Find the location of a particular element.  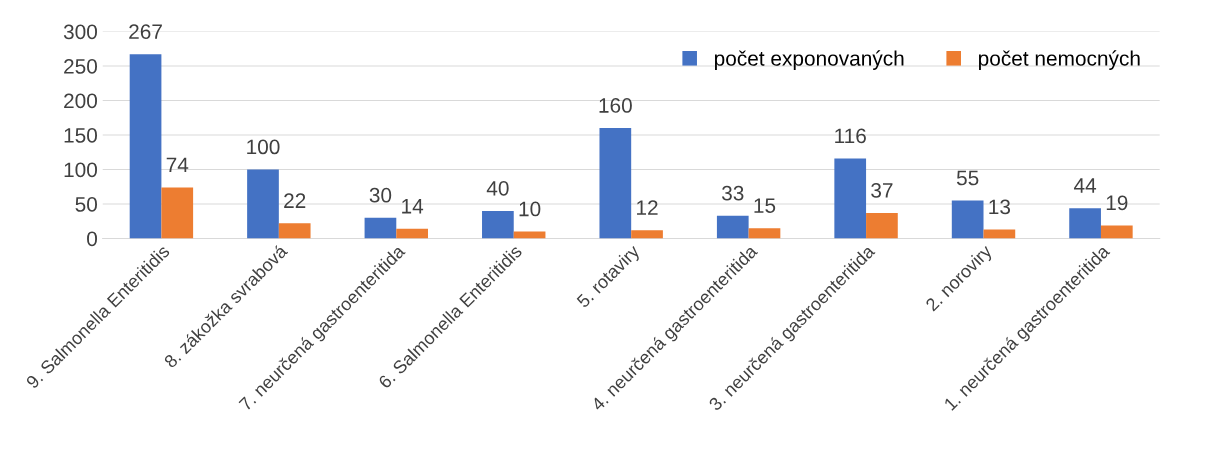

data-label: 116 is located at coordinates (850, 136).